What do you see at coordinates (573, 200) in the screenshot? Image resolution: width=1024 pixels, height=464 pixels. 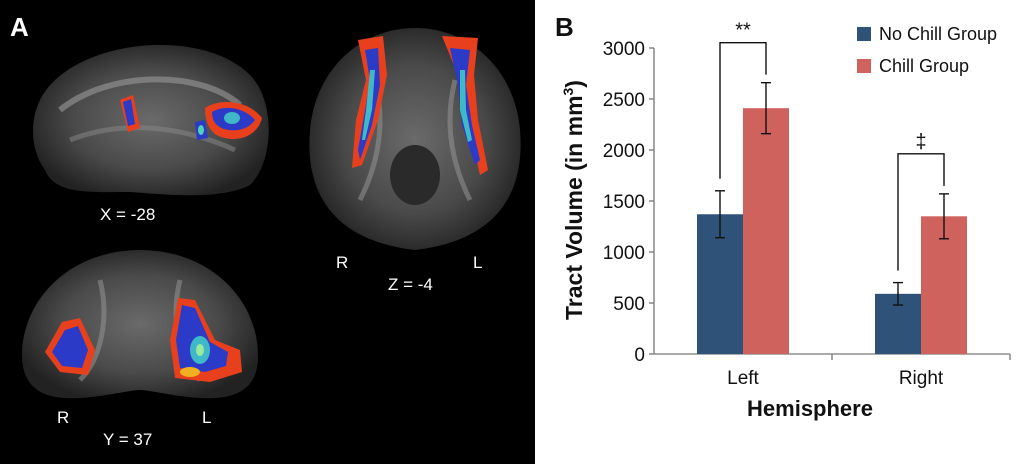 I see `y-axis-label: Tract Volume (in mm3)` at bounding box center [573, 200].